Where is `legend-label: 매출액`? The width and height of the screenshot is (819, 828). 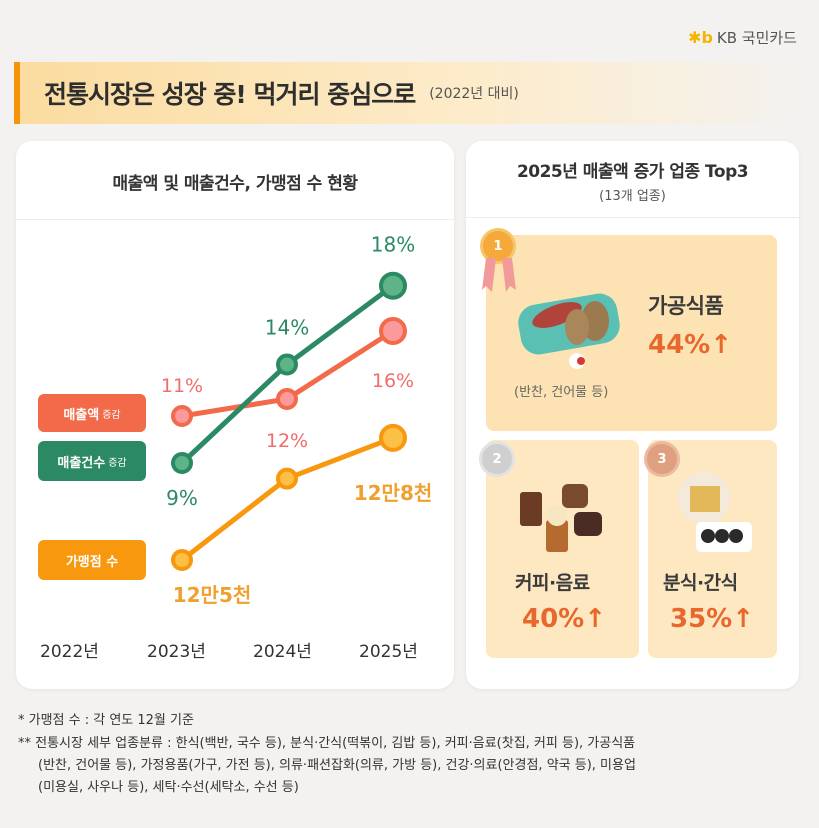
legend-label: 매출액 is located at coordinates (81, 415).